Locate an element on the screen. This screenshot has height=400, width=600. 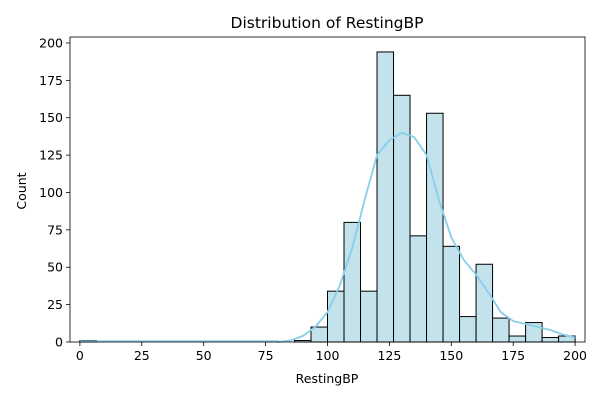
x-tick-label: 125 is located at coordinates (389, 355).